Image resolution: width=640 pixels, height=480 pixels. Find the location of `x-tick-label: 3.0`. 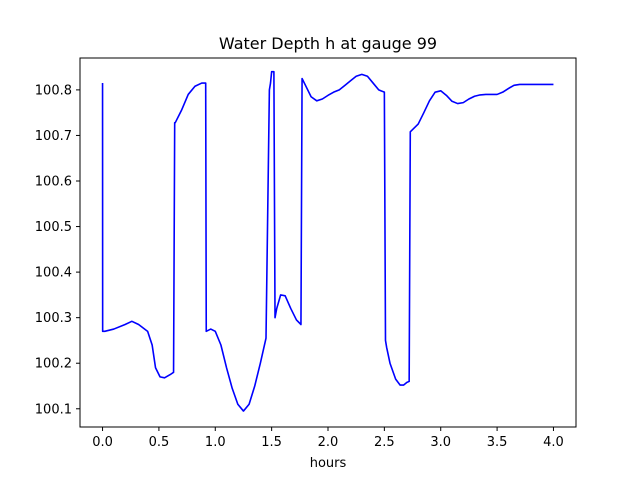

x-tick-label: 3.0 is located at coordinates (440, 442).